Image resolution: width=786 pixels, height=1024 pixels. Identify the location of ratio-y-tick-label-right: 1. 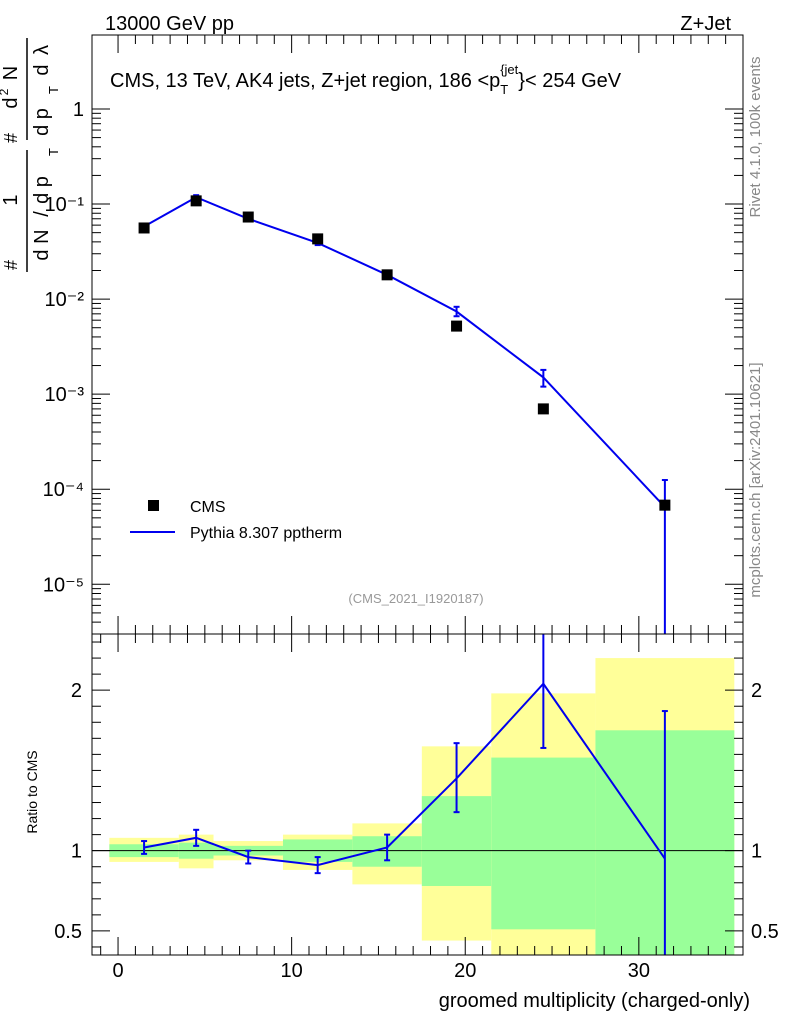
(756, 852).